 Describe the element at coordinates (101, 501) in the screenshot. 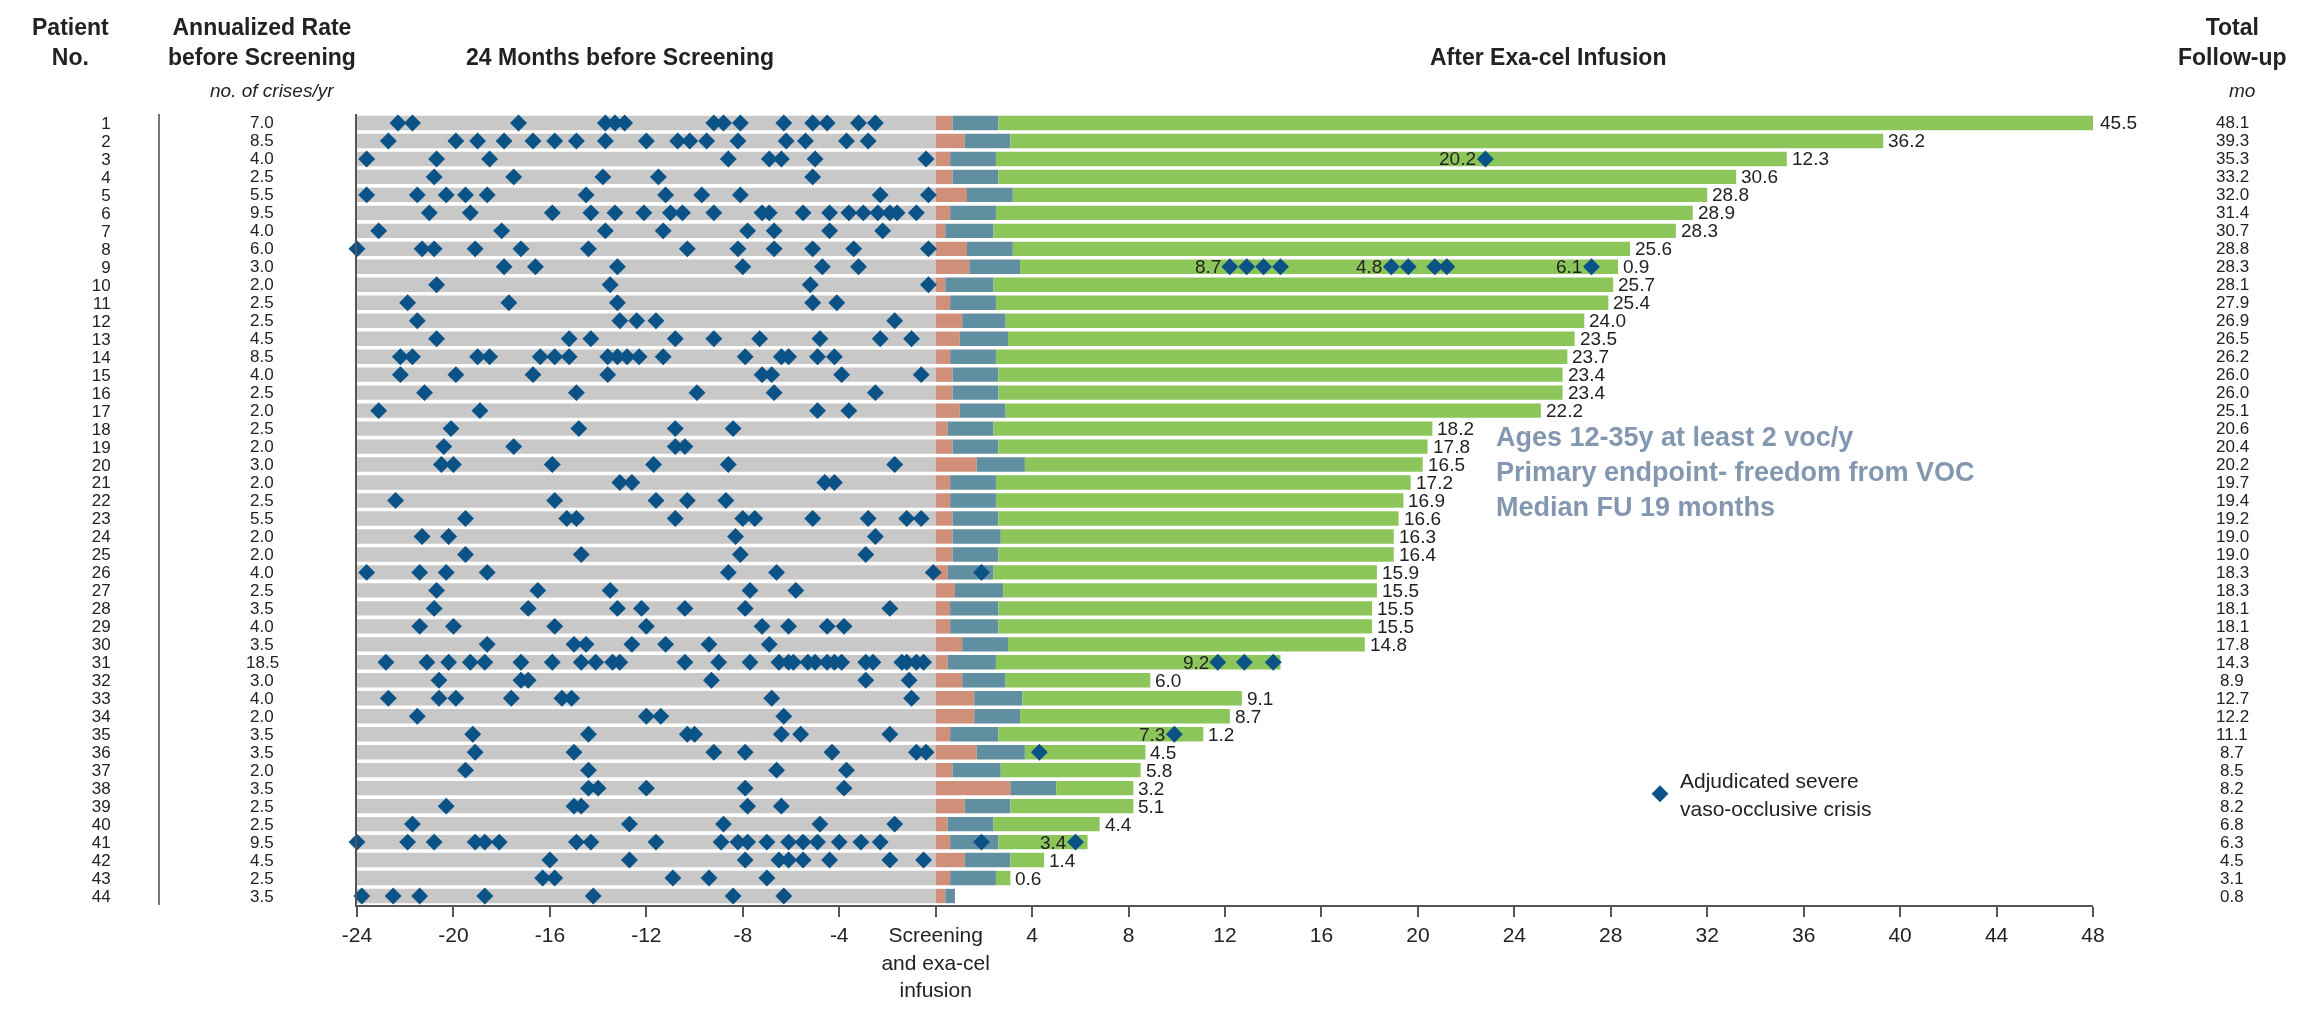

I see `y-tick-label: 22` at that location.